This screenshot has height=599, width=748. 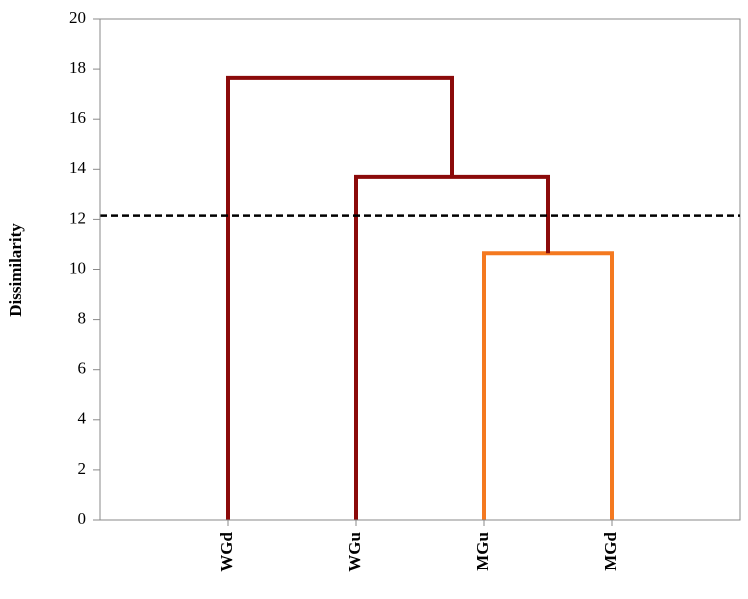 What do you see at coordinates (82, 468) in the screenshot?
I see `y-tick-label: 2` at bounding box center [82, 468].